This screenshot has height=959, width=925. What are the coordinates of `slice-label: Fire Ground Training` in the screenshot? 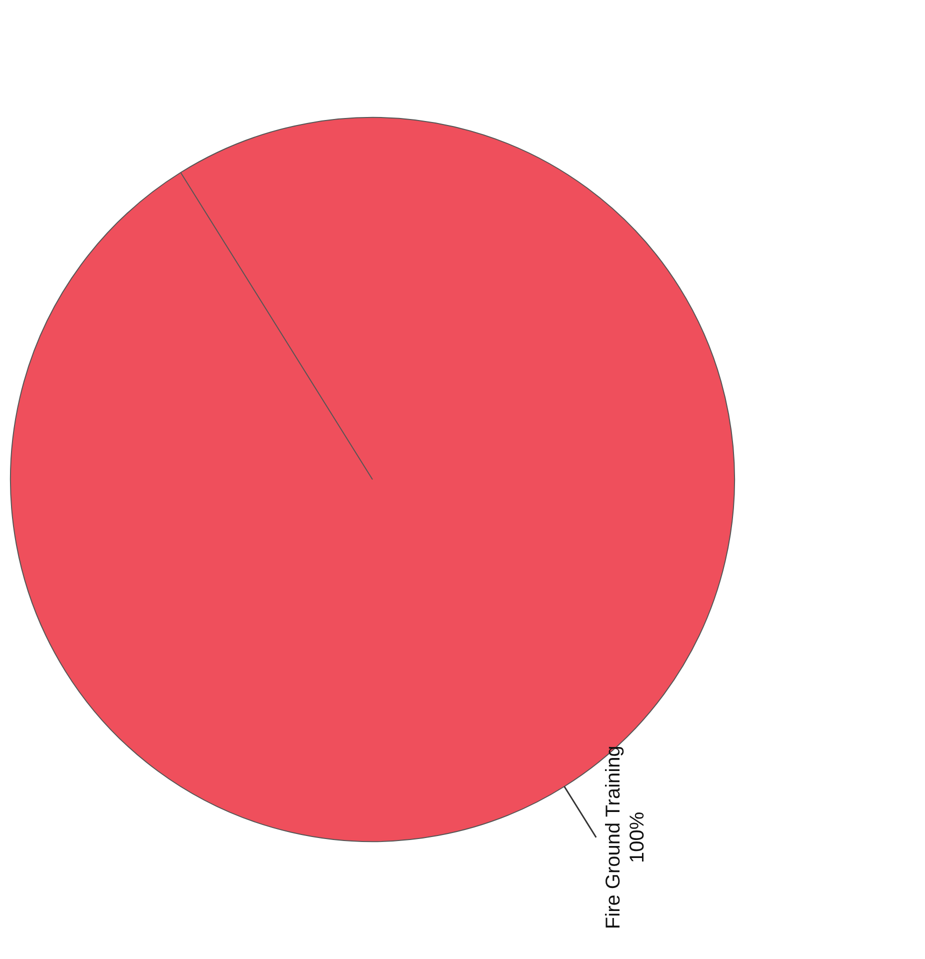 It's located at (613, 838).